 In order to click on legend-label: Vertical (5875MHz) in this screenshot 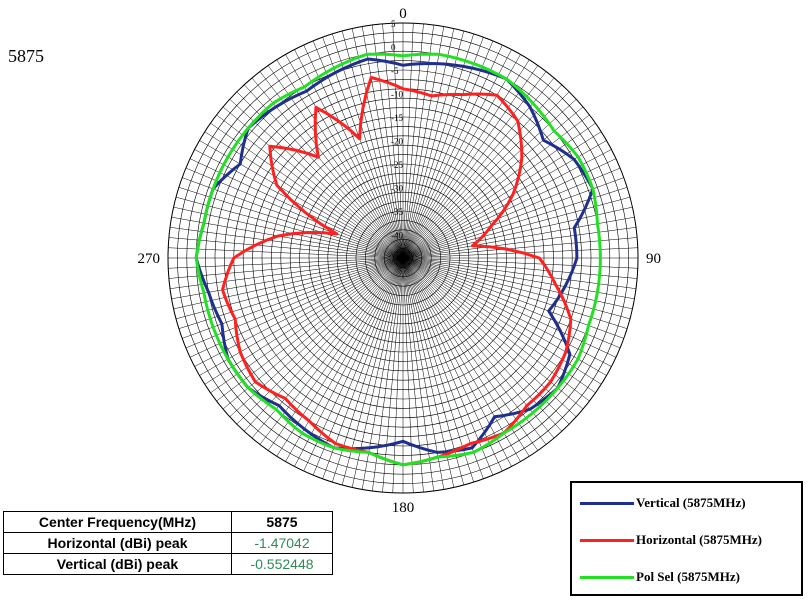, I will do `click(691, 502)`.